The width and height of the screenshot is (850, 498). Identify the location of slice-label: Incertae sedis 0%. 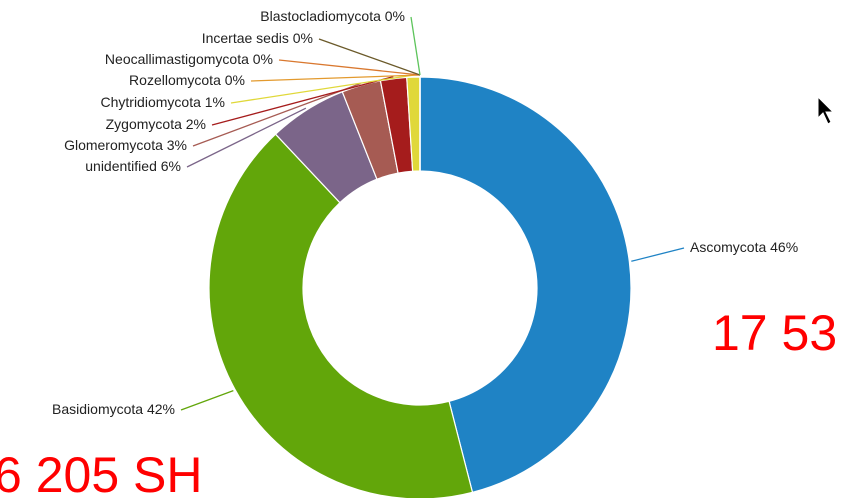
(257, 38).